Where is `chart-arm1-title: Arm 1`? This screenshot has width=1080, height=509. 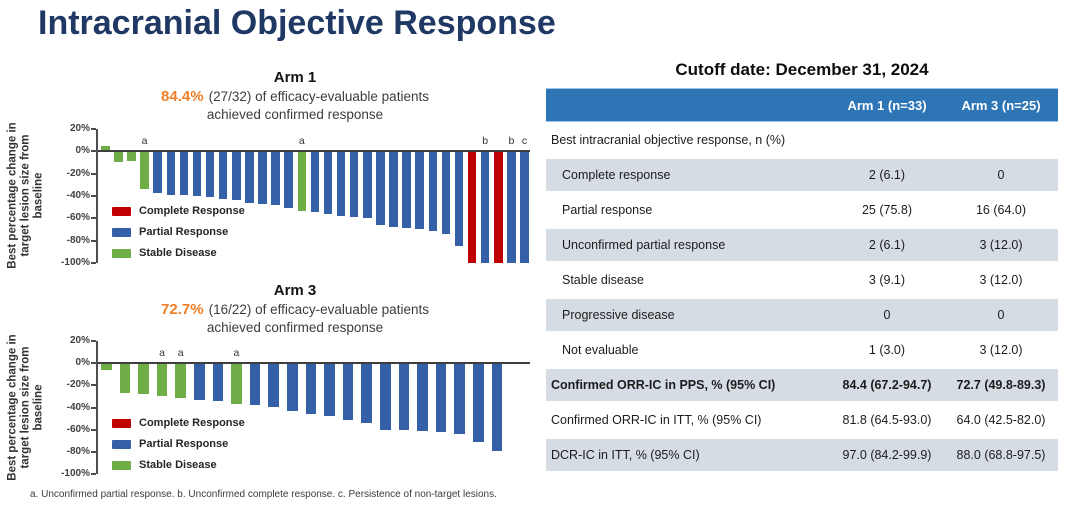 chart-arm1-title: Arm 1 is located at coordinates (295, 77).